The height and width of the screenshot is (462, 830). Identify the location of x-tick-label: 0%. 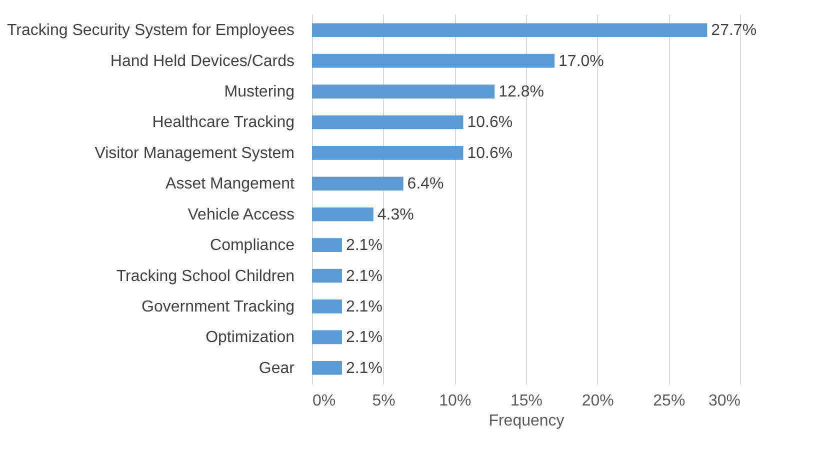
(324, 401).